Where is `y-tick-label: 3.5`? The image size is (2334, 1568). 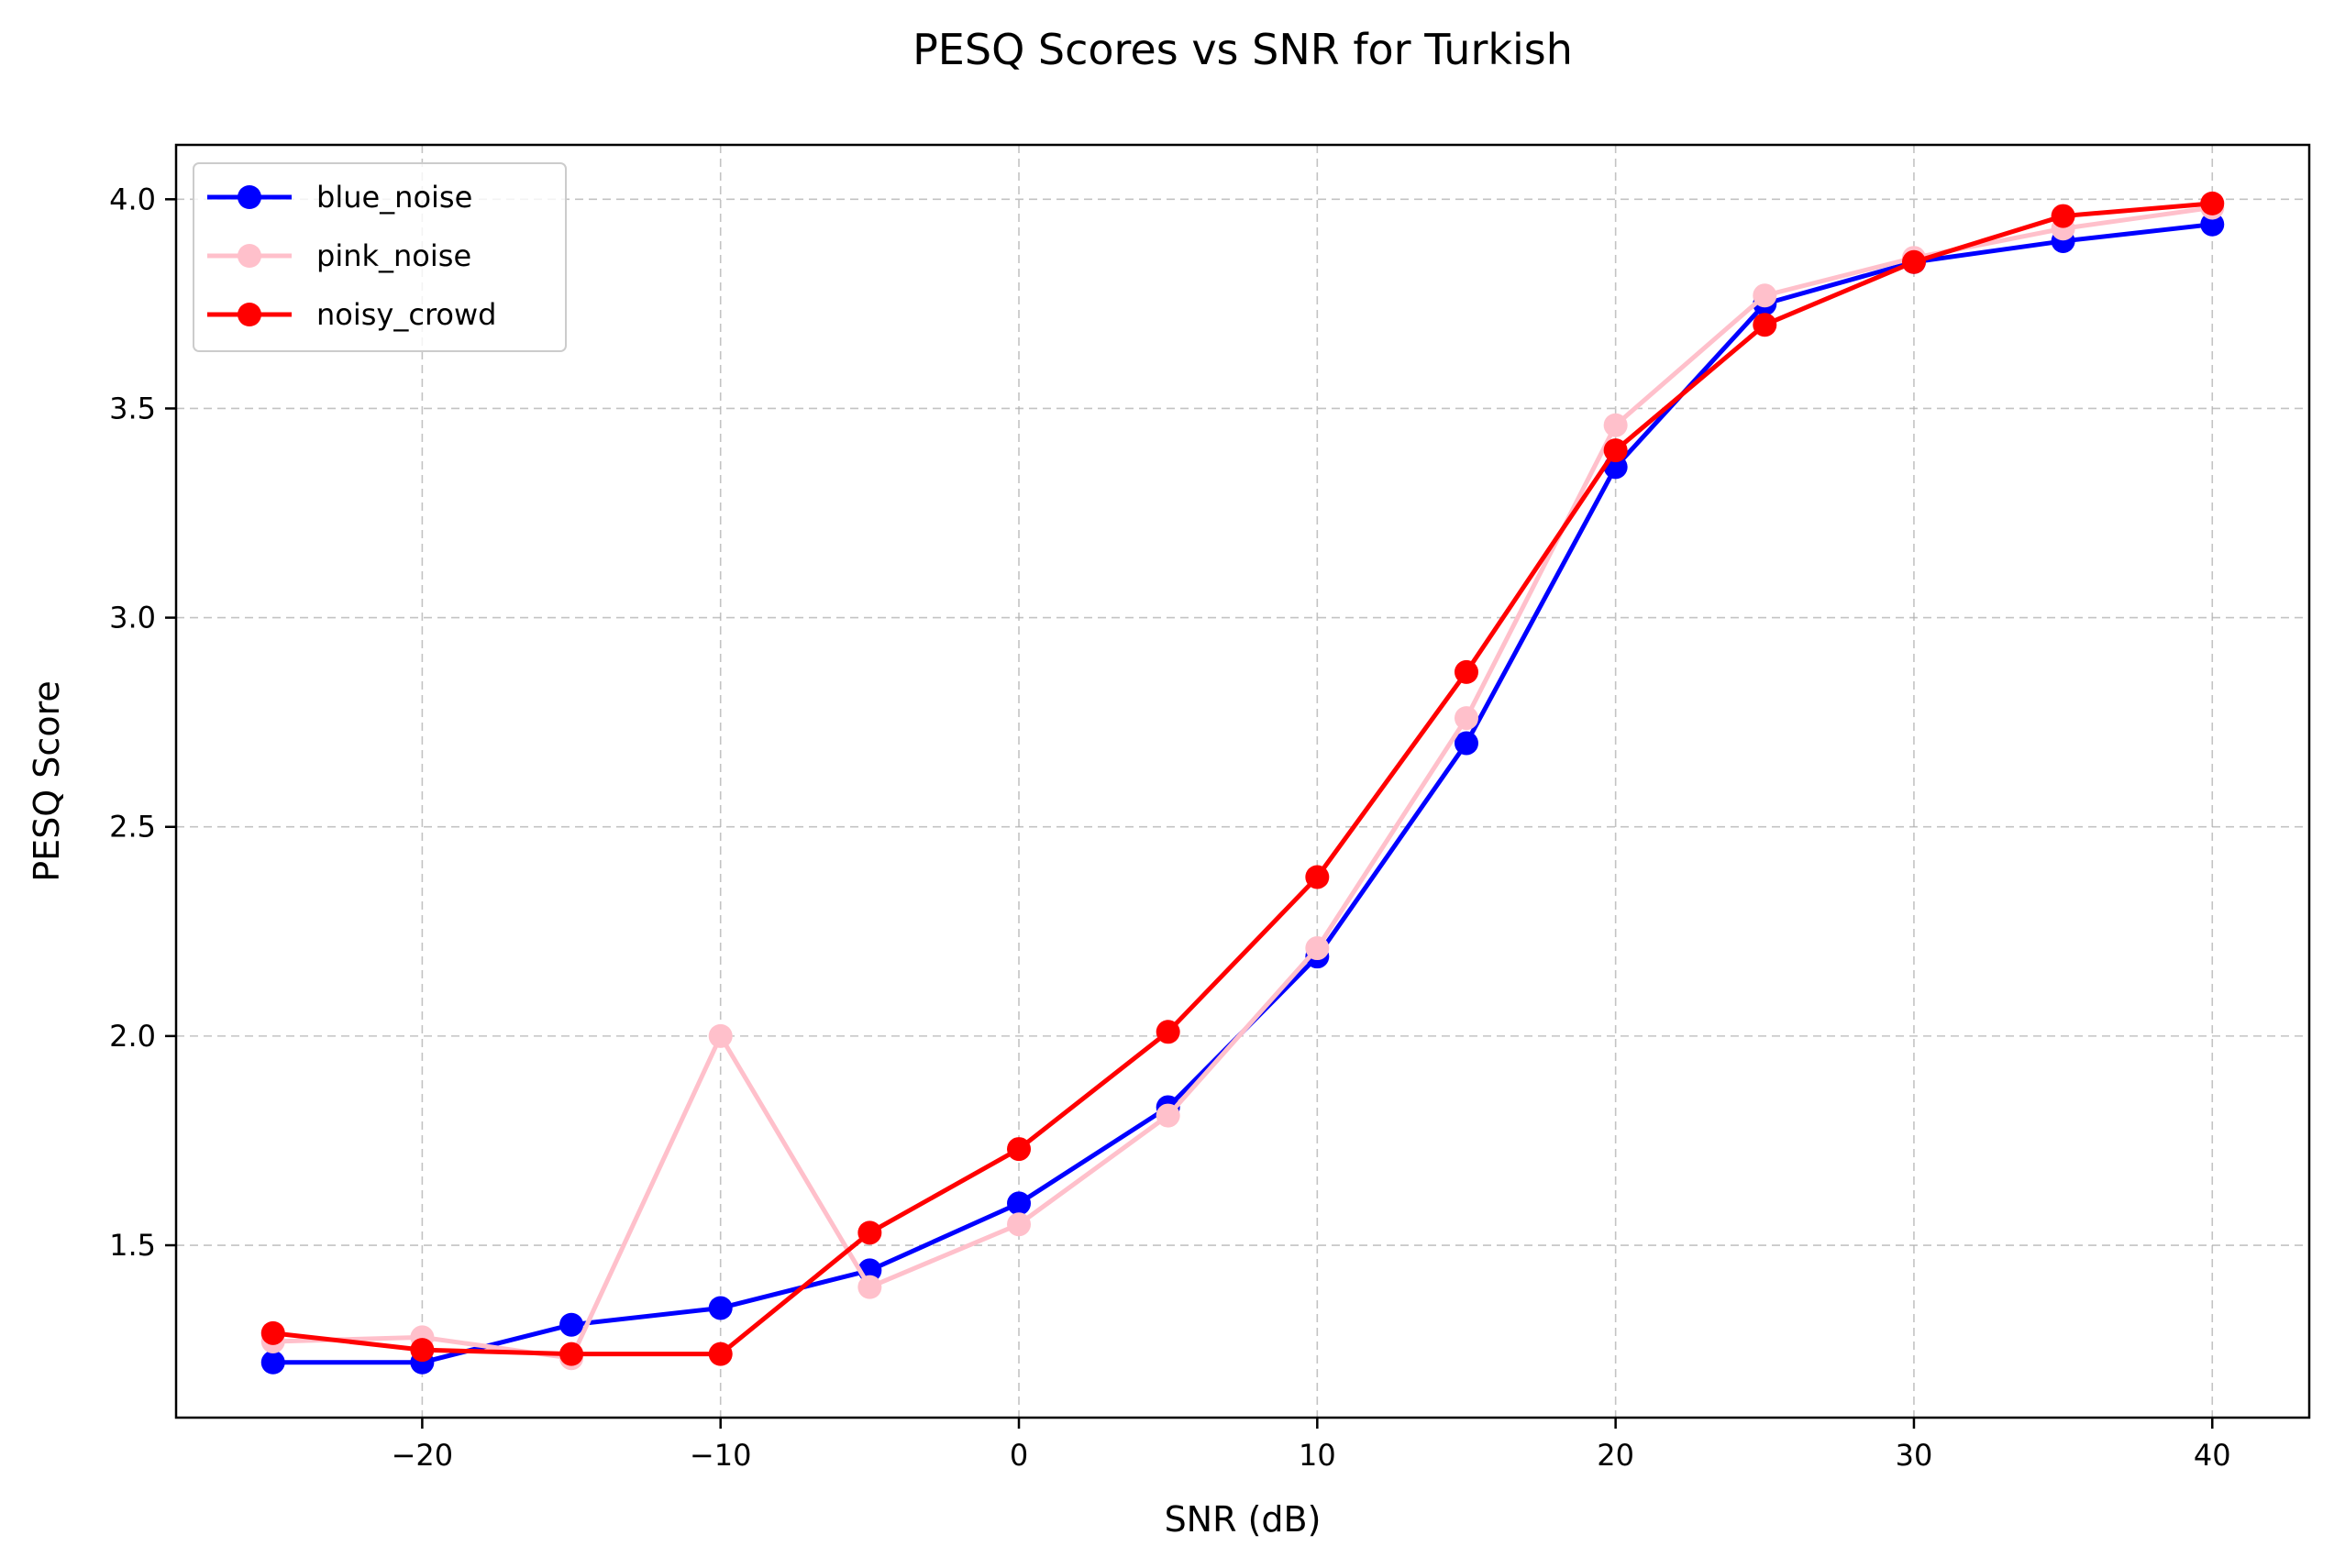
y-tick-label: 3.5 is located at coordinates (132, 408).